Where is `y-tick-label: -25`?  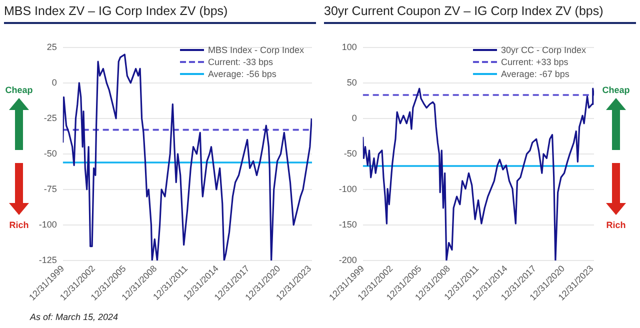
y-tick-label: -25 is located at coordinates (50, 117).